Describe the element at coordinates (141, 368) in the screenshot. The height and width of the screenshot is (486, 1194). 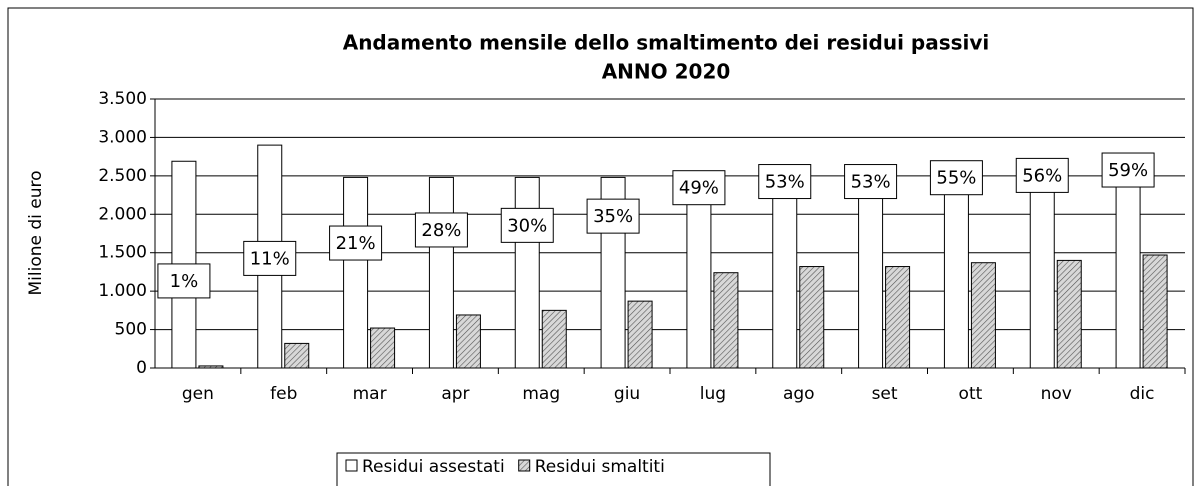
I see `y-tick-label: 0` at that location.